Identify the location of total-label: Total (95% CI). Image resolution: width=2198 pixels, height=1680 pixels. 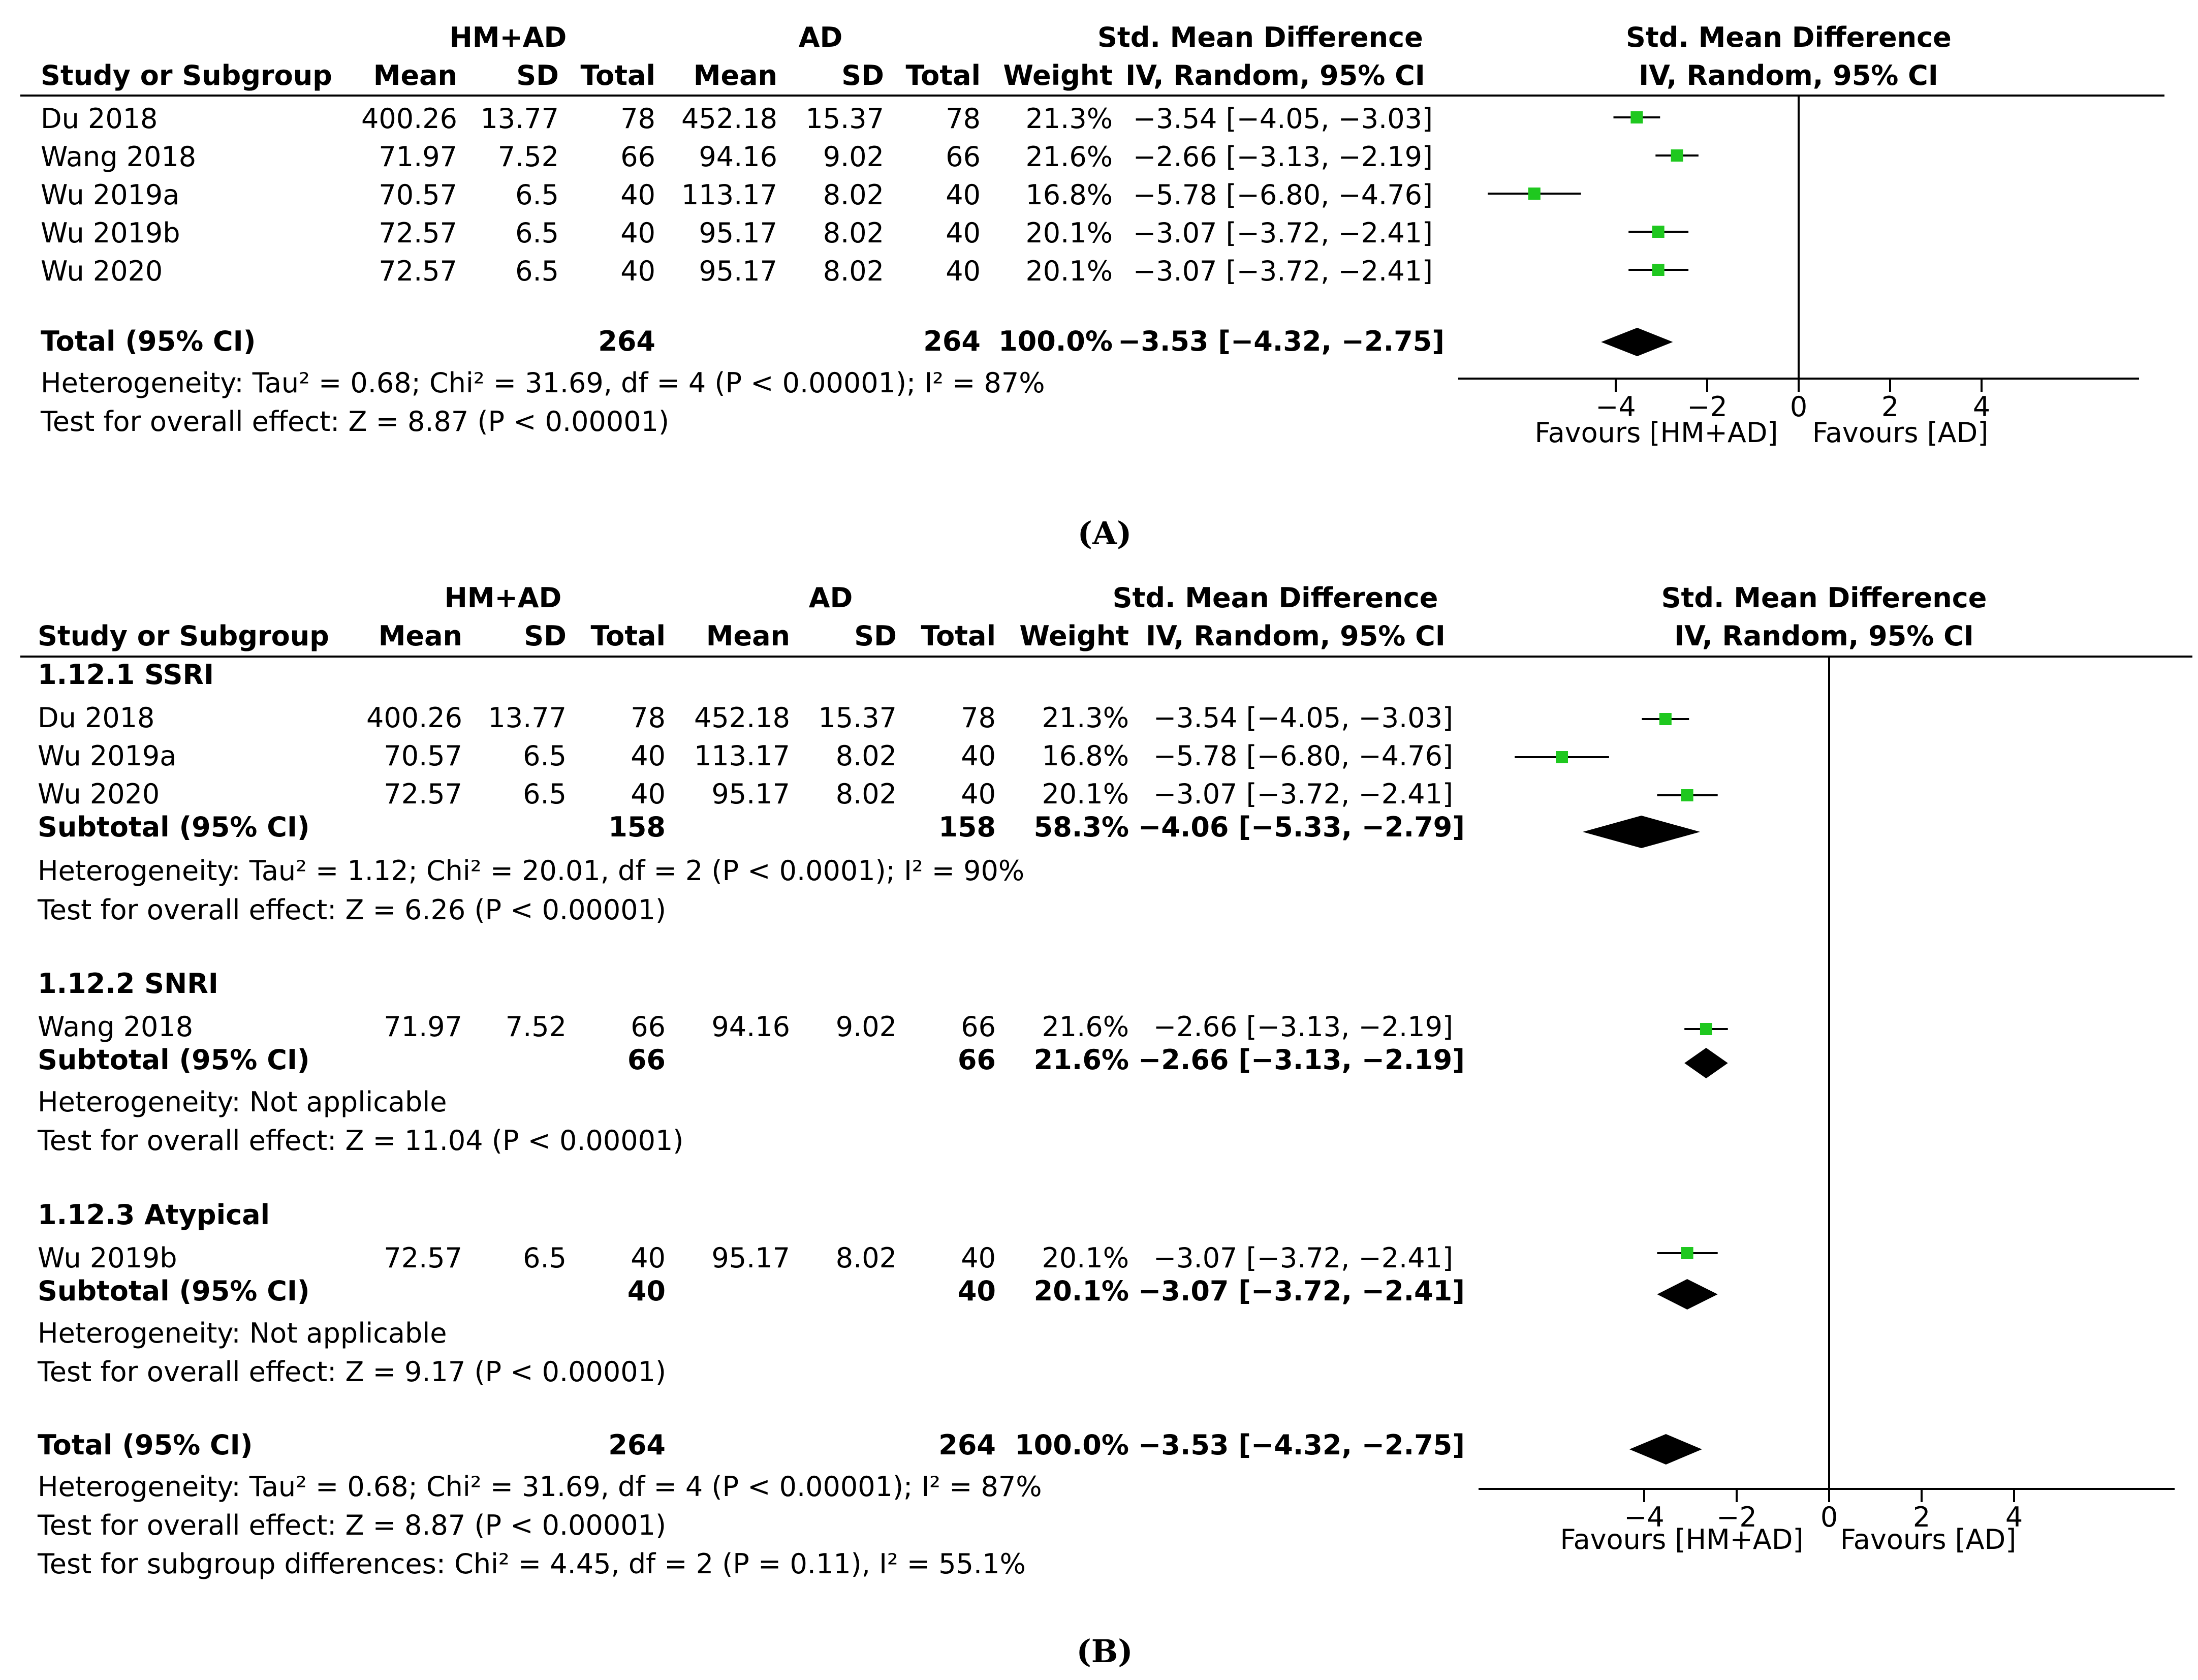
(148, 341).